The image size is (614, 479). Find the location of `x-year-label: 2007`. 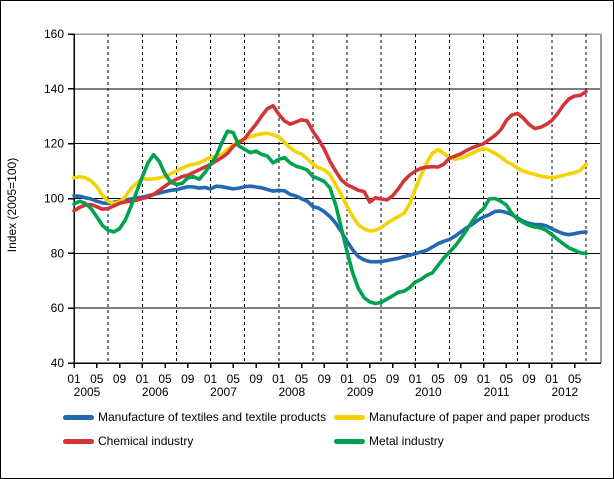

x-year-label: 2007 is located at coordinates (223, 392).